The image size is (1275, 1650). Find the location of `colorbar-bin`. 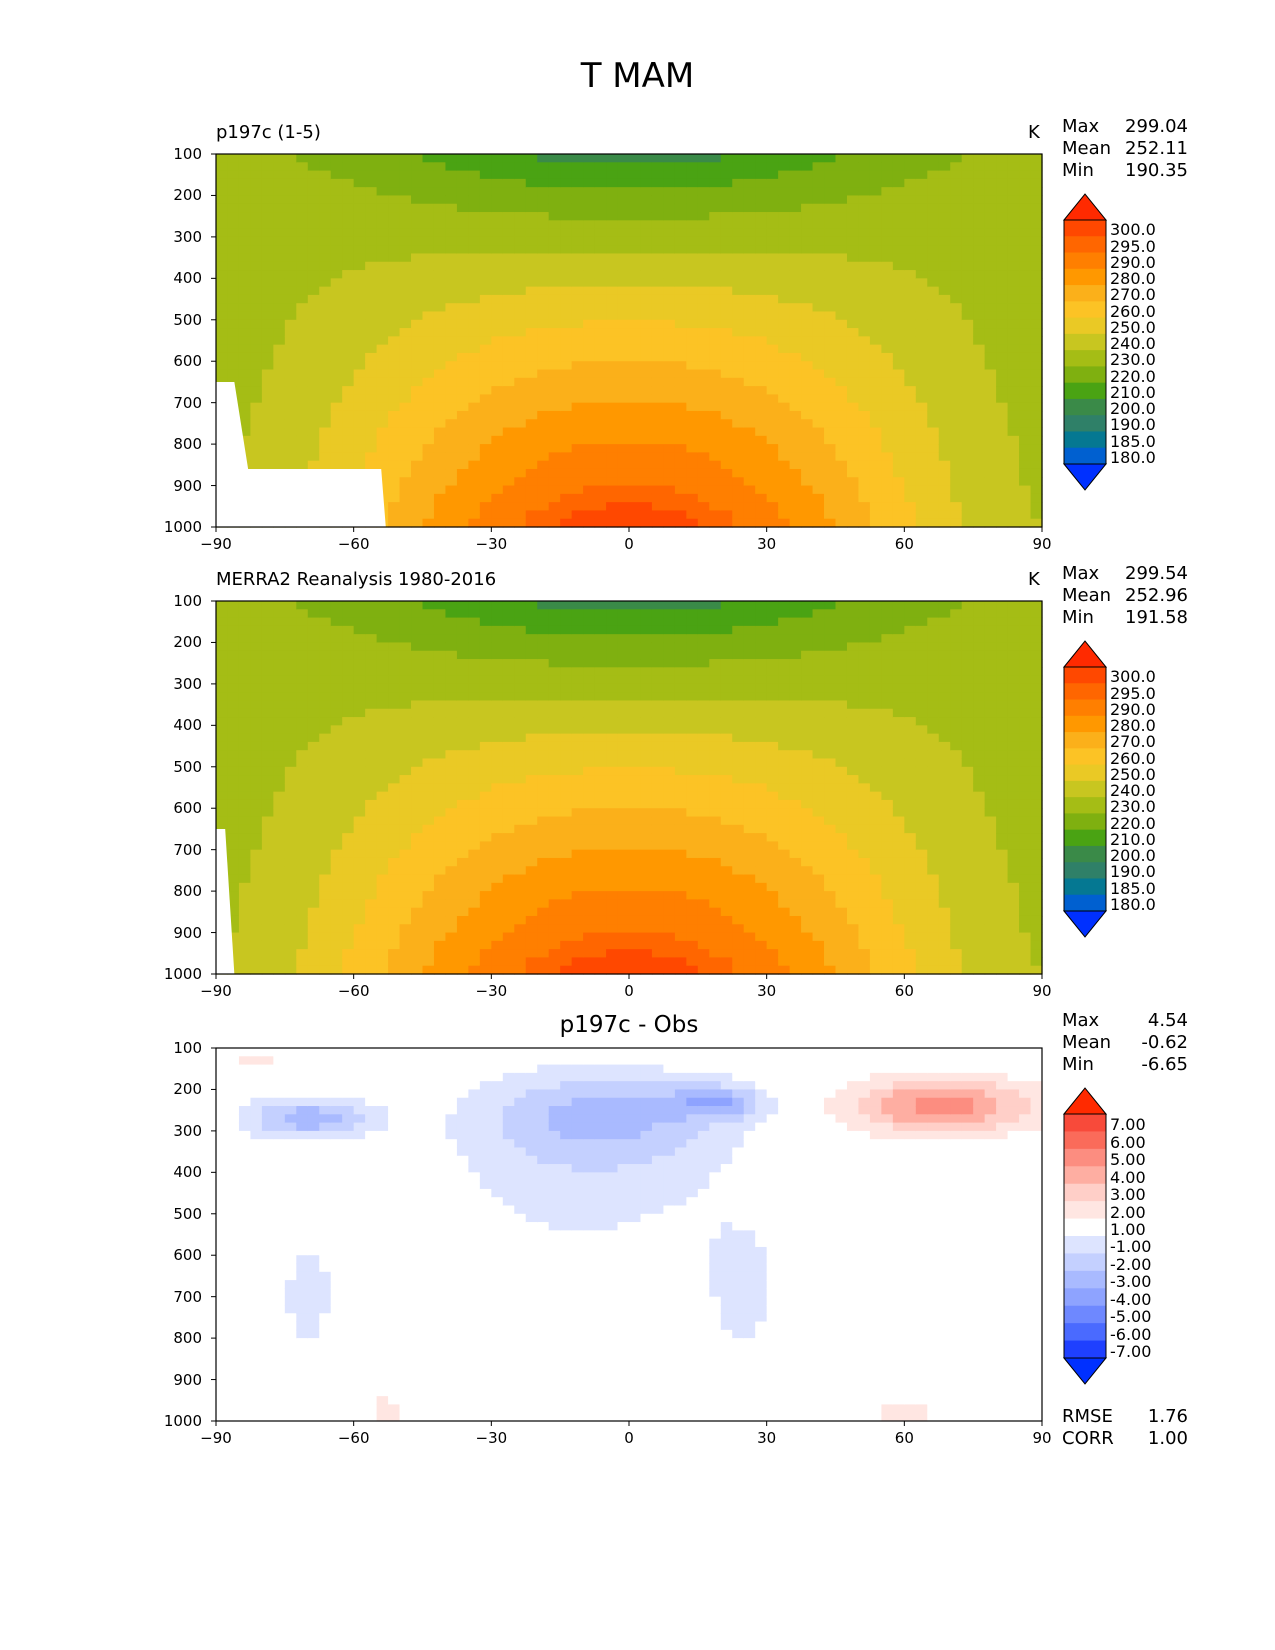

colorbar-bin is located at coordinates (1085, 342).